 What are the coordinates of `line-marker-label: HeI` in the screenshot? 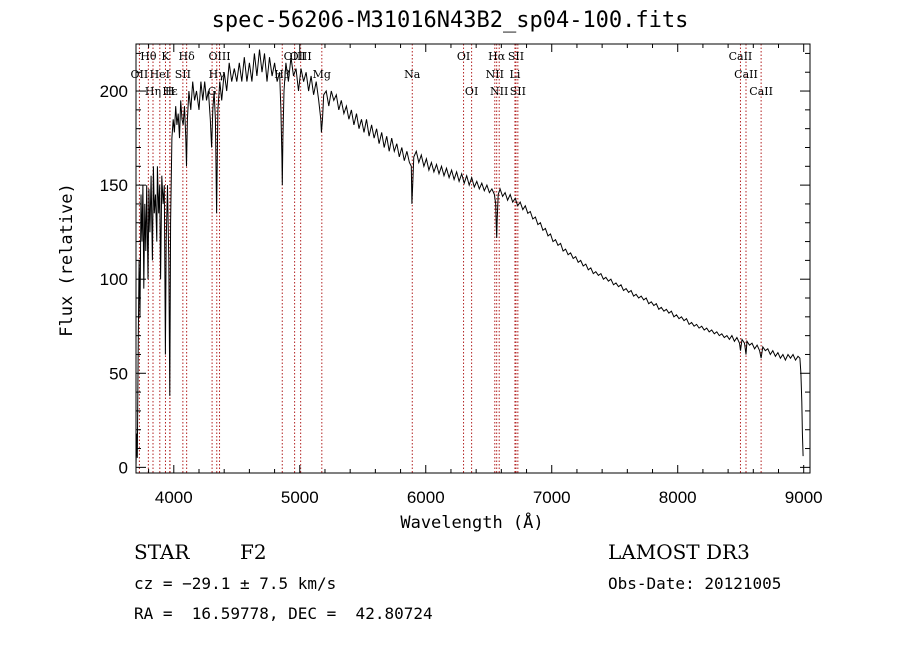 It's located at (160, 74).